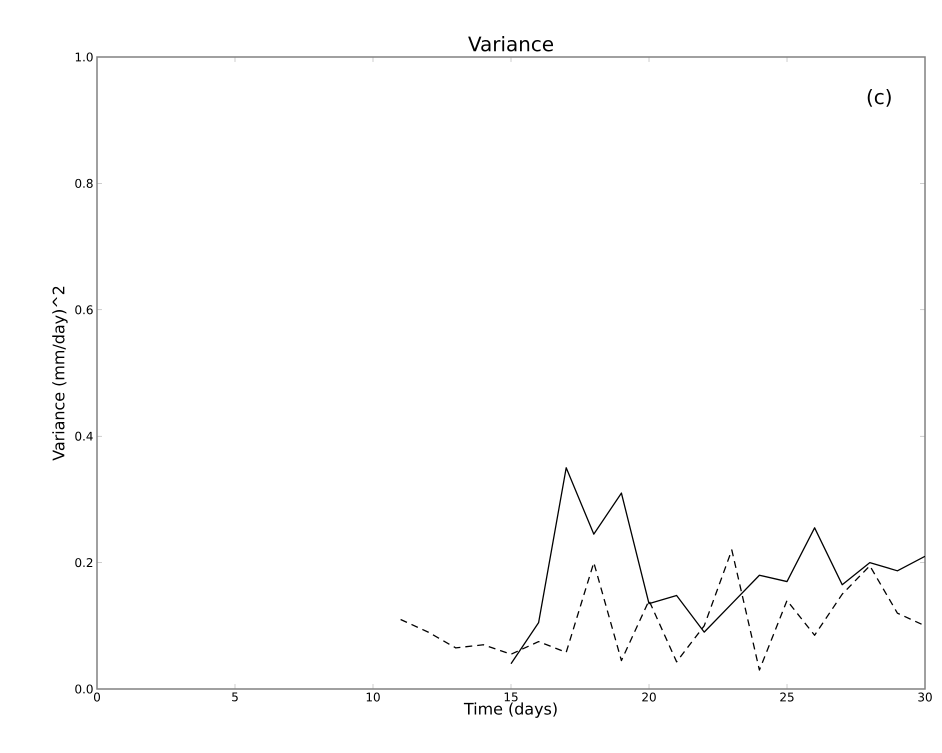  I want to click on y-tick-label: 0.4, so click(84, 436).